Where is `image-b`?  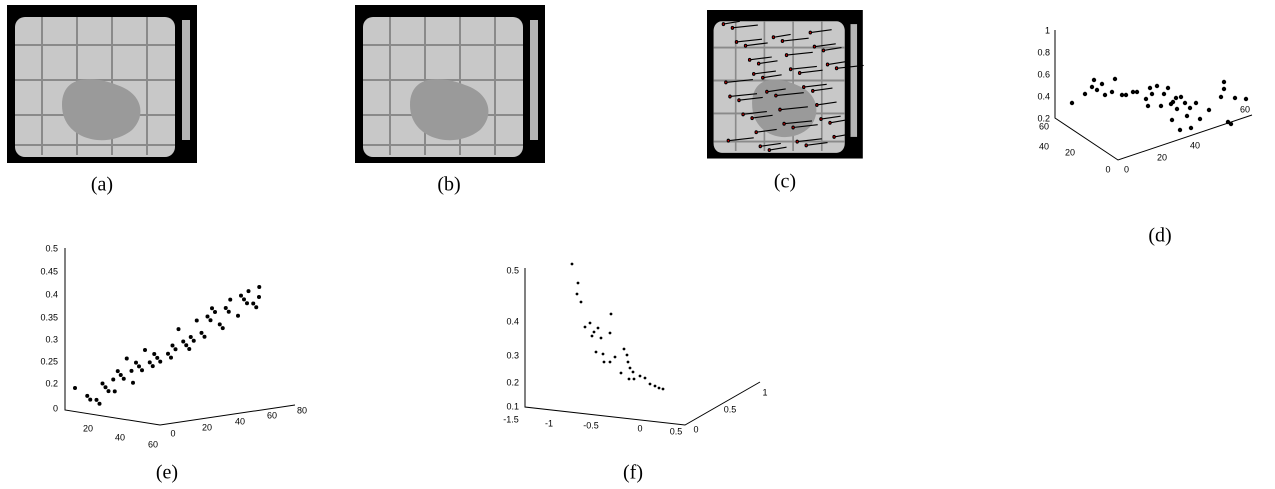
image-b is located at coordinates (450, 84).